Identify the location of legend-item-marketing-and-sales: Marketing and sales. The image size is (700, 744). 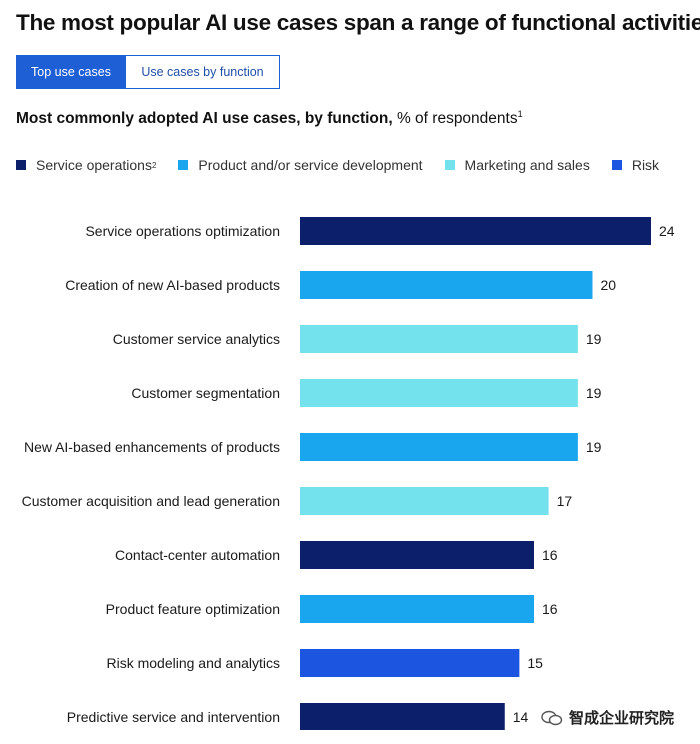
(517, 165).